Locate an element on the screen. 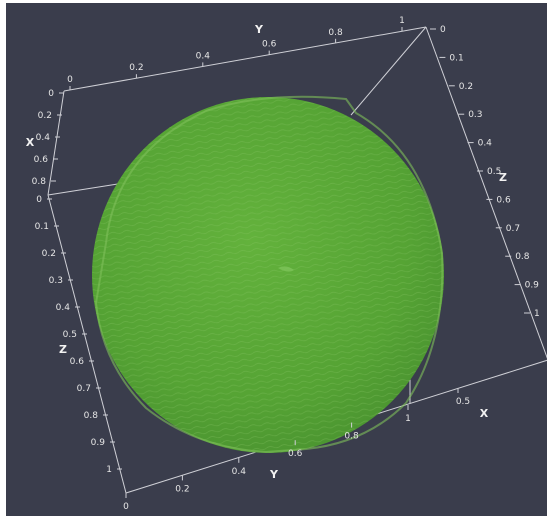 This screenshot has height=524, width=555. axis-left_z: 0 0.1 0.2 0.3 0.4 0.5 0.6 0.7 0.8 0.9 1 Z is located at coordinates (78, 335).